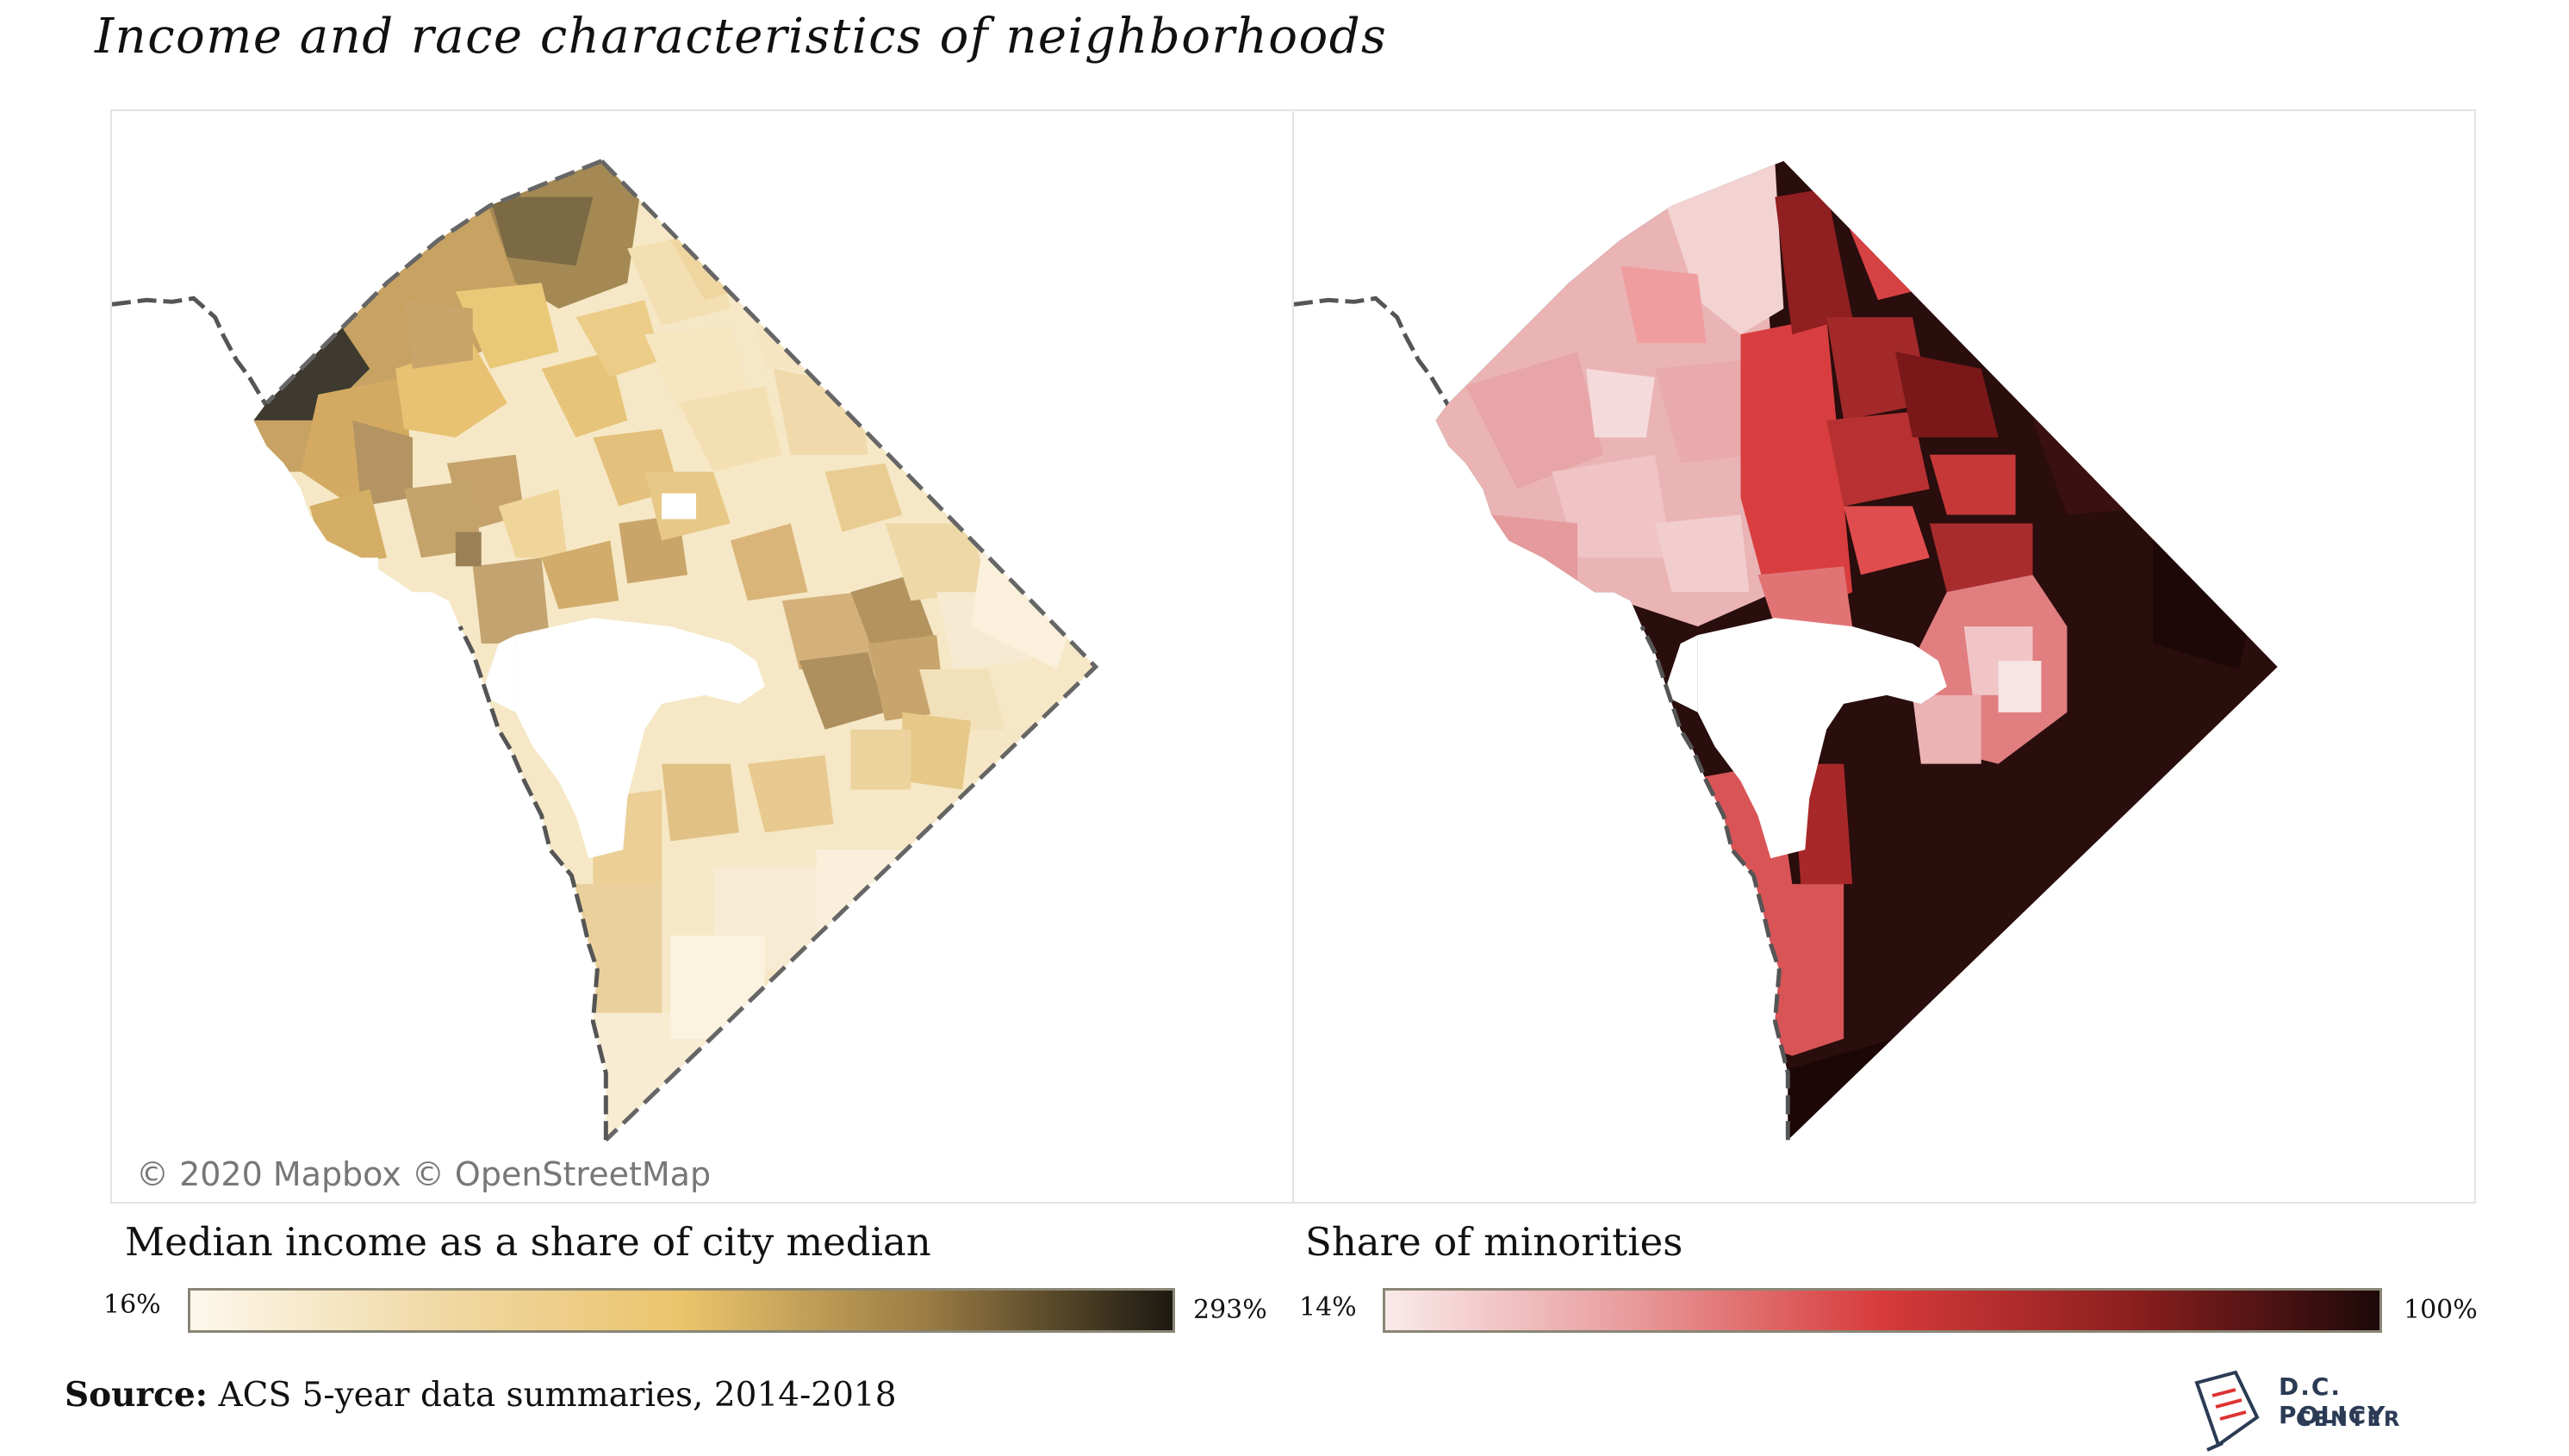 The image size is (2569, 1456). What do you see at coordinates (136, 1395) in the screenshot?
I see `source-label: Source:` at bounding box center [136, 1395].